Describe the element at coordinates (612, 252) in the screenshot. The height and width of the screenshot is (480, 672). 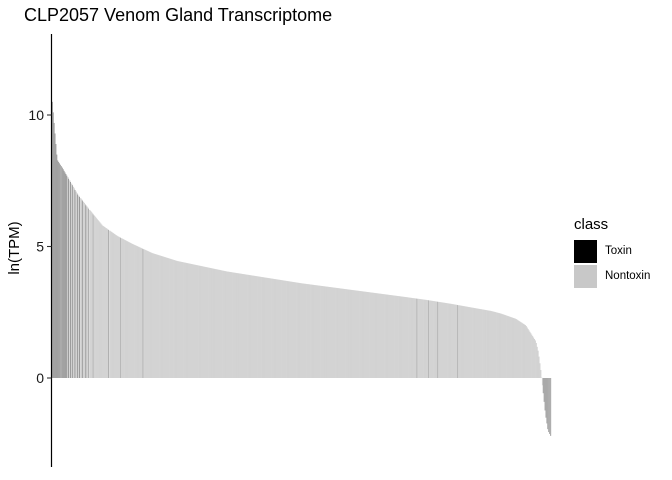
I see `legend: class Toxin Nontoxin` at that location.